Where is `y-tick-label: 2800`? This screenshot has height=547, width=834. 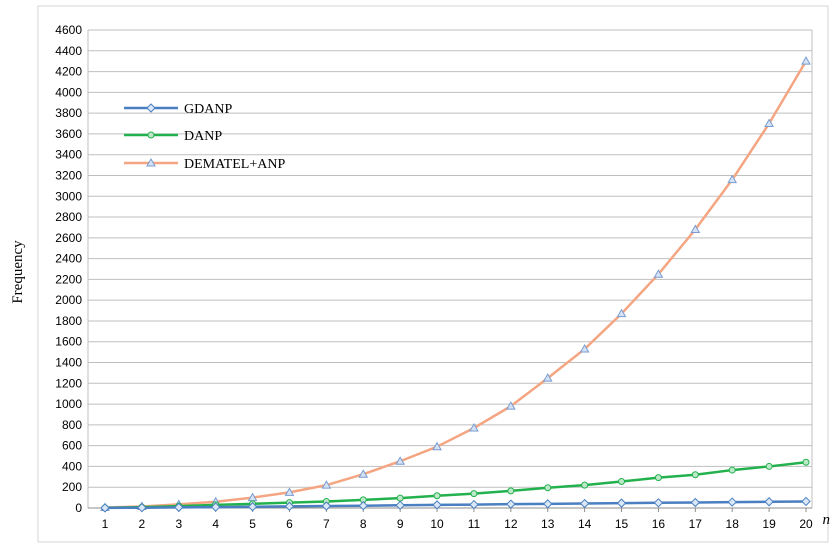 y-tick-label: 2800 is located at coordinates (68, 217).